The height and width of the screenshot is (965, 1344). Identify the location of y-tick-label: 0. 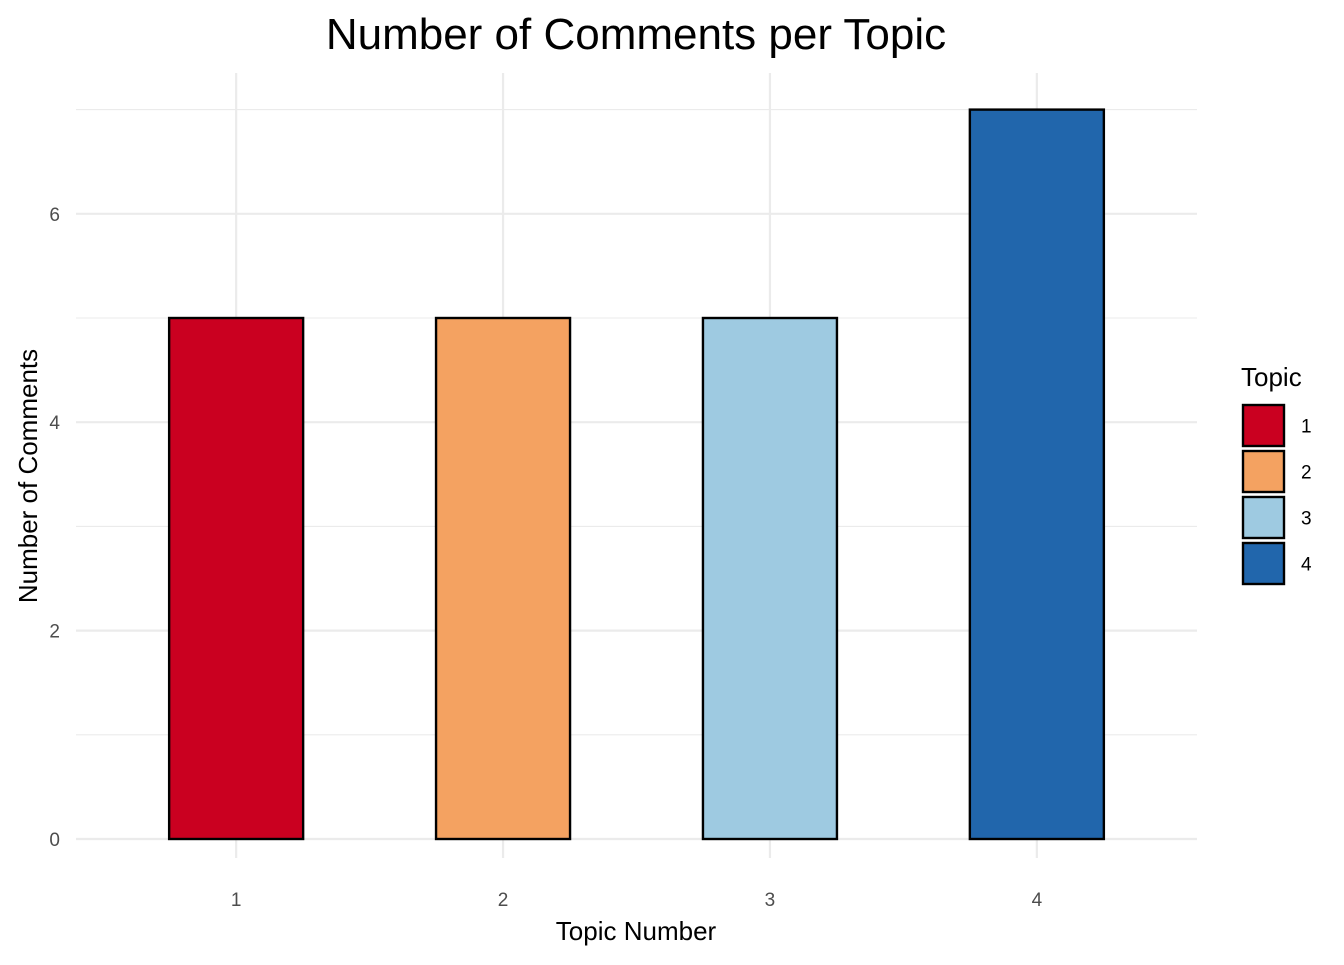
(54, 840).